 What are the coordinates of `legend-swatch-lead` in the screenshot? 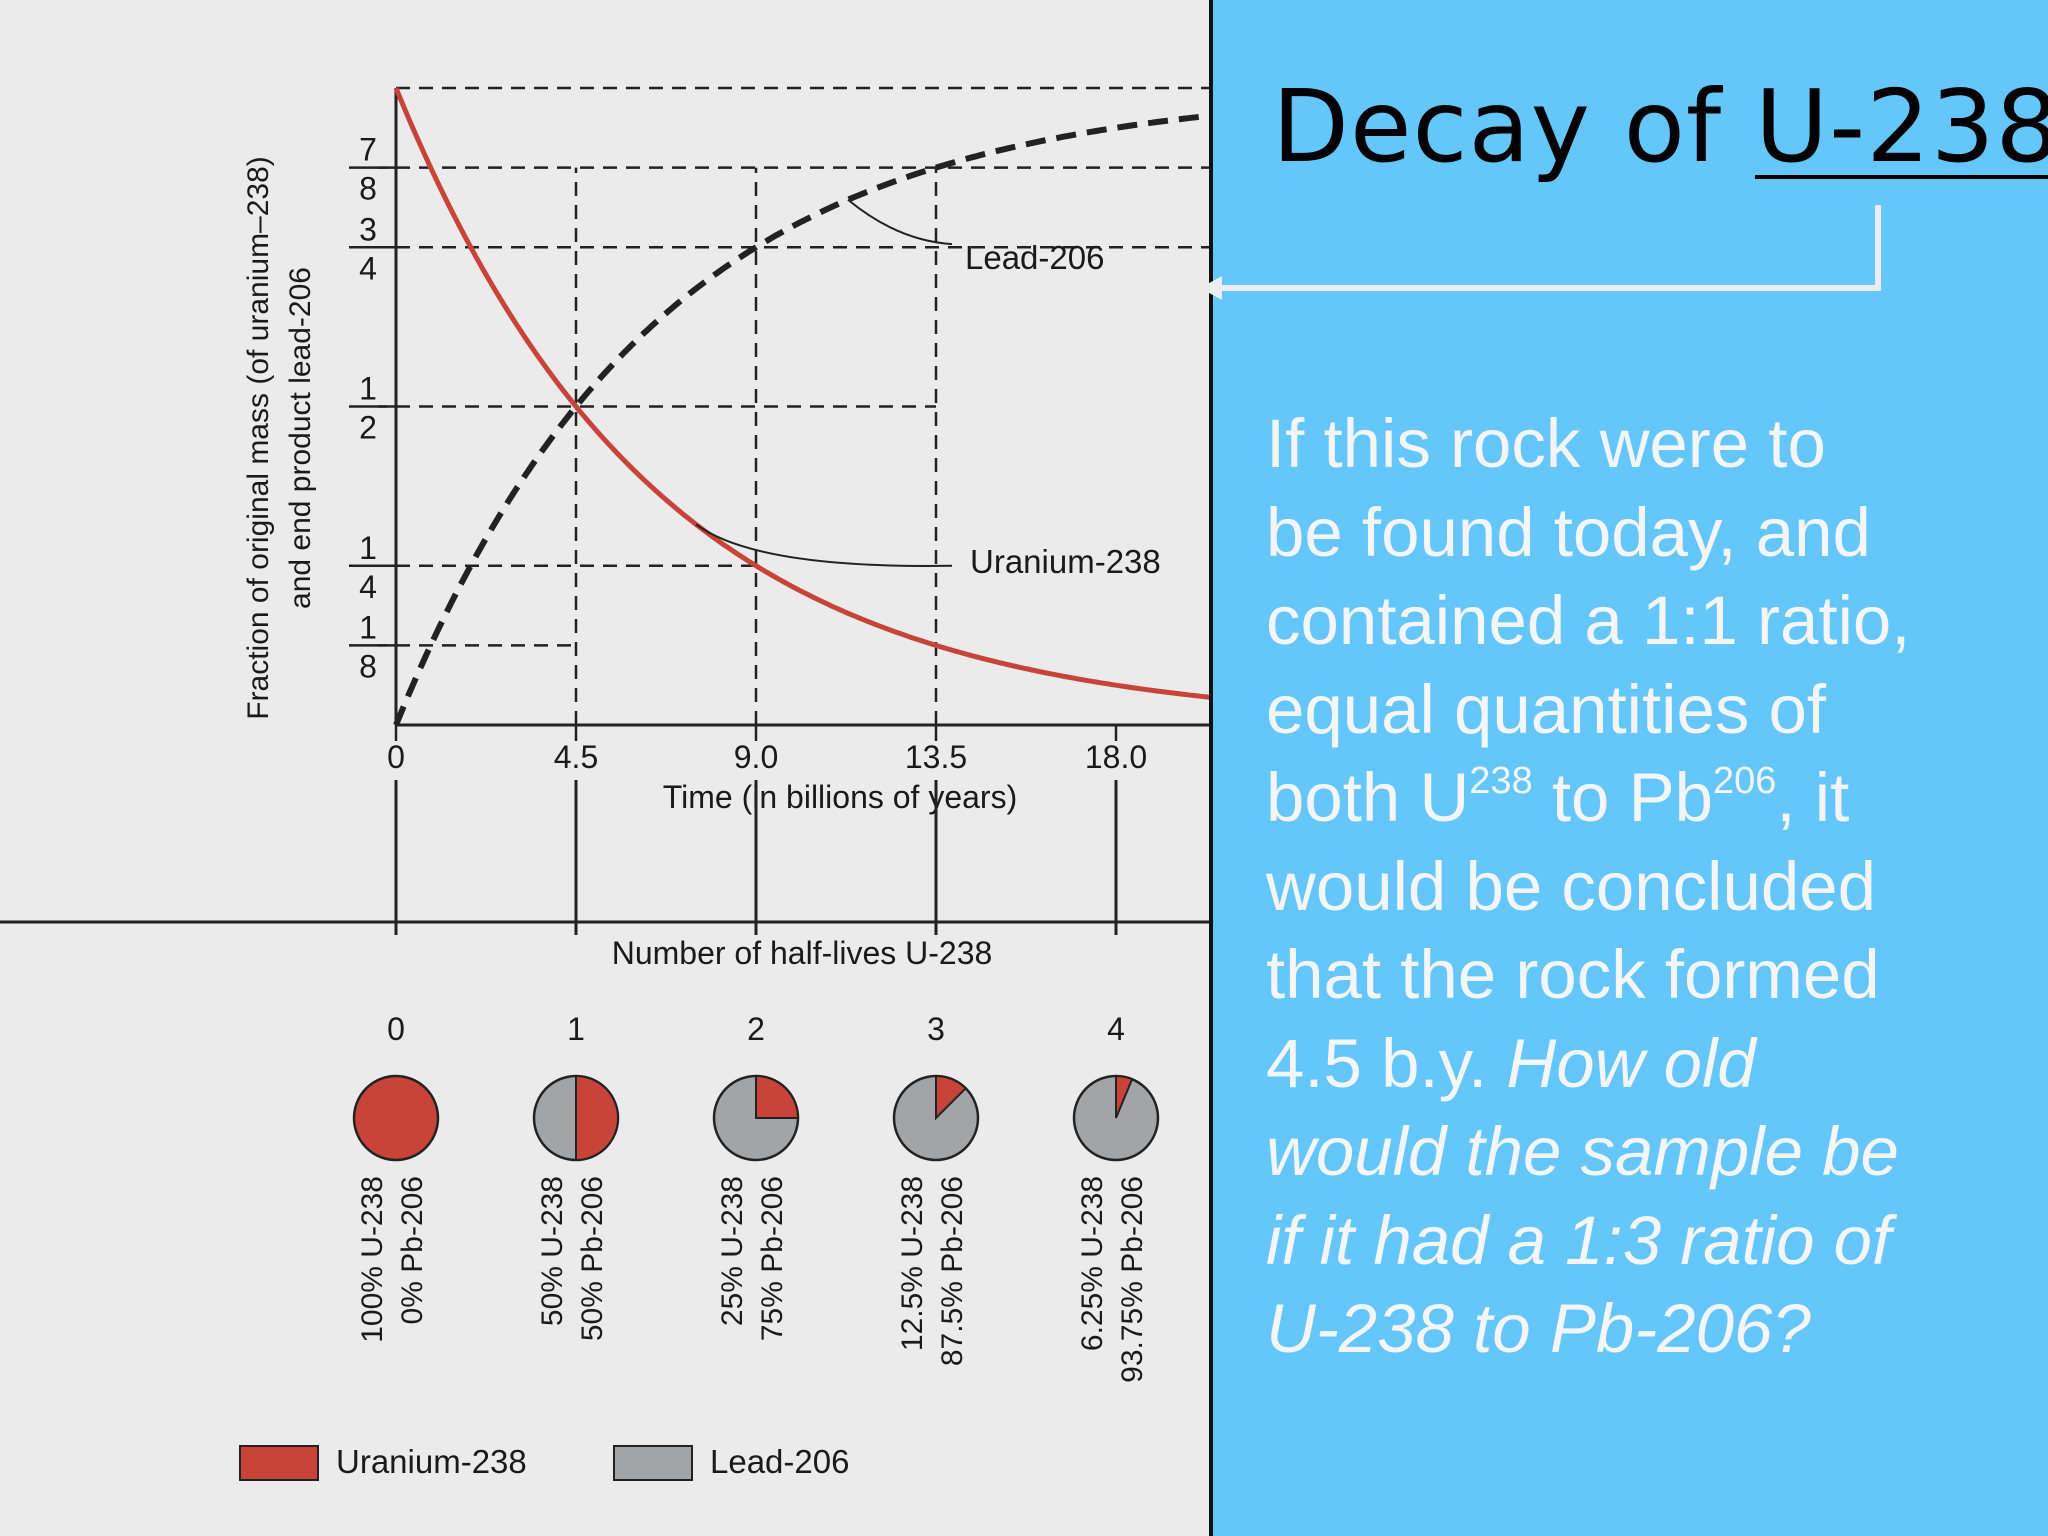 It's located at (653, 1463).